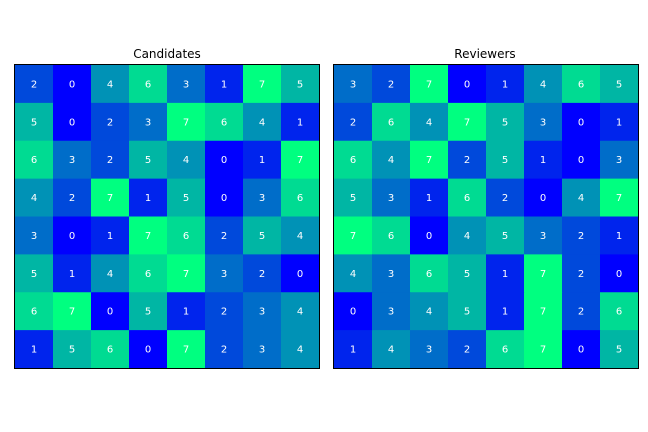 The image size is (648, 432). I want to click on reviewers-cell-r4-c6, so click(581, 235).